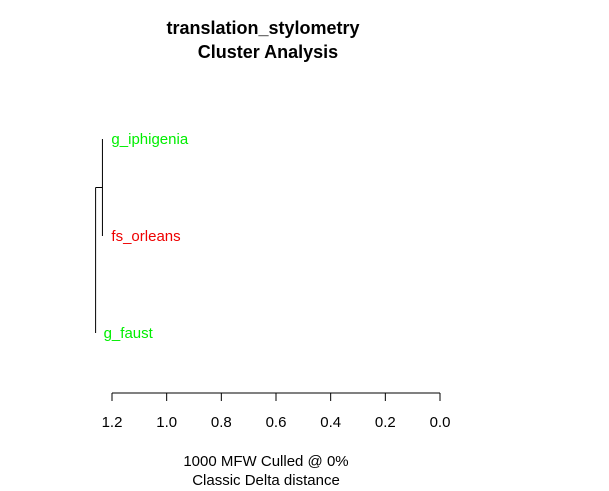 The height and width of the screenshot is (491, 609). Describe the element at coordinates (440, 422) in the screenshot. I see `x-tick-label-0.0: 0.0` at that location.